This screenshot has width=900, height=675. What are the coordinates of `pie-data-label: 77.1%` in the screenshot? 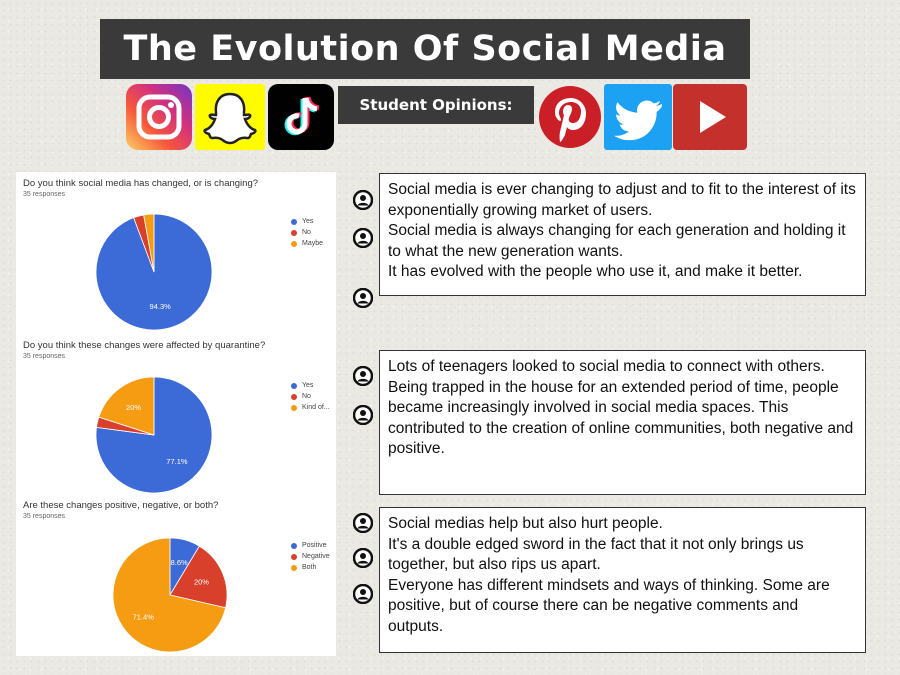 It's located at (177, 461).